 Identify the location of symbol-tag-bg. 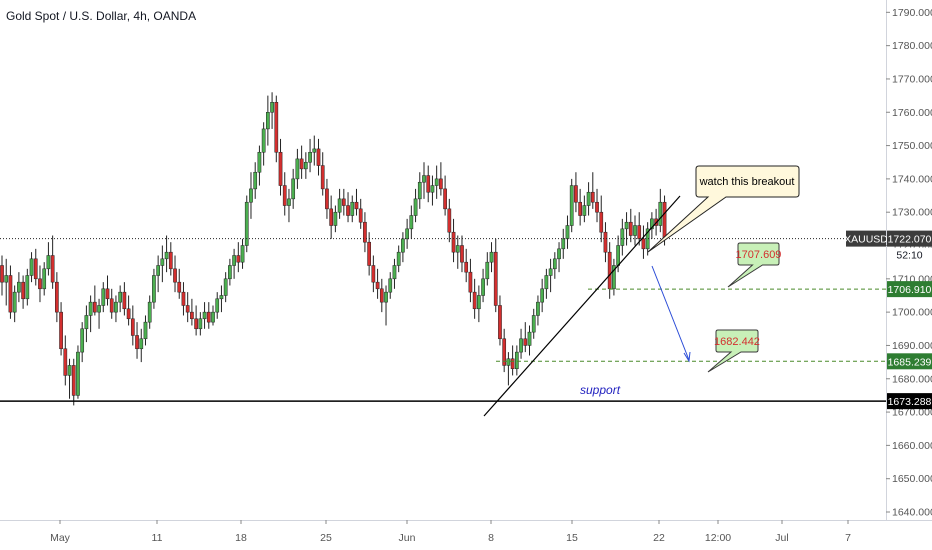
(866, 238).